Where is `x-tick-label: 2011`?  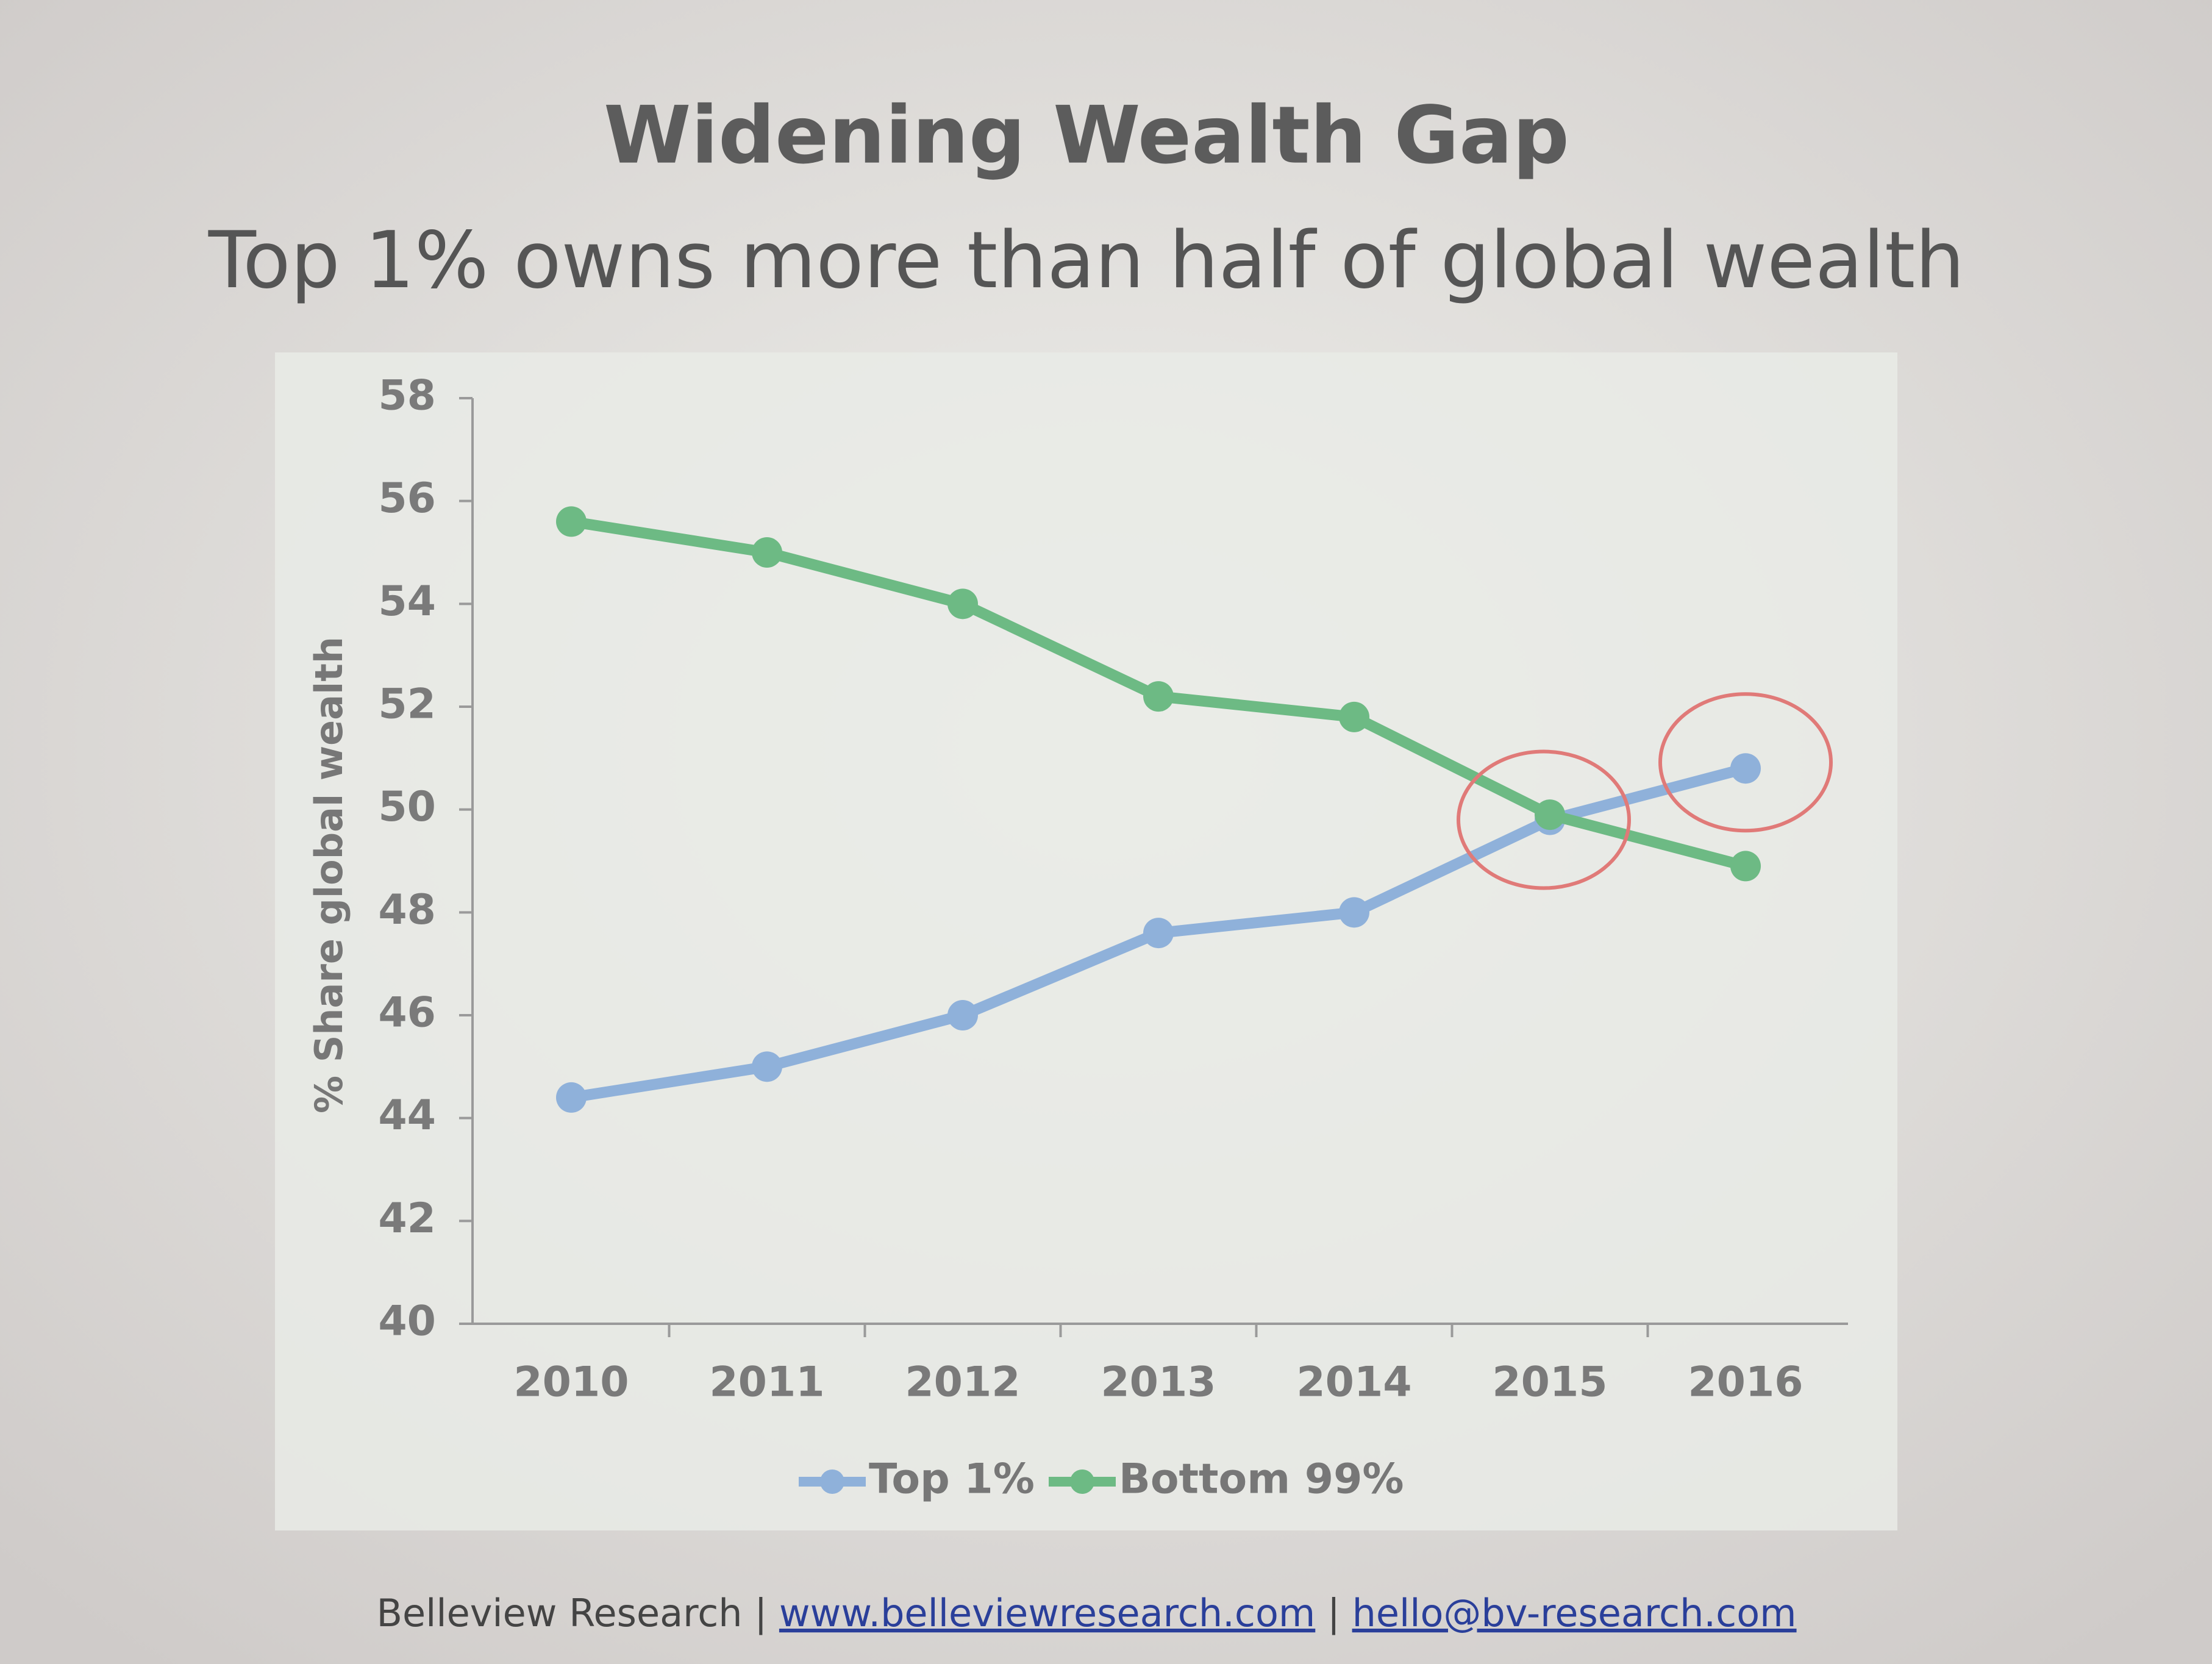
x-tick-label: 2011 is located at coordinates (766, 1383).